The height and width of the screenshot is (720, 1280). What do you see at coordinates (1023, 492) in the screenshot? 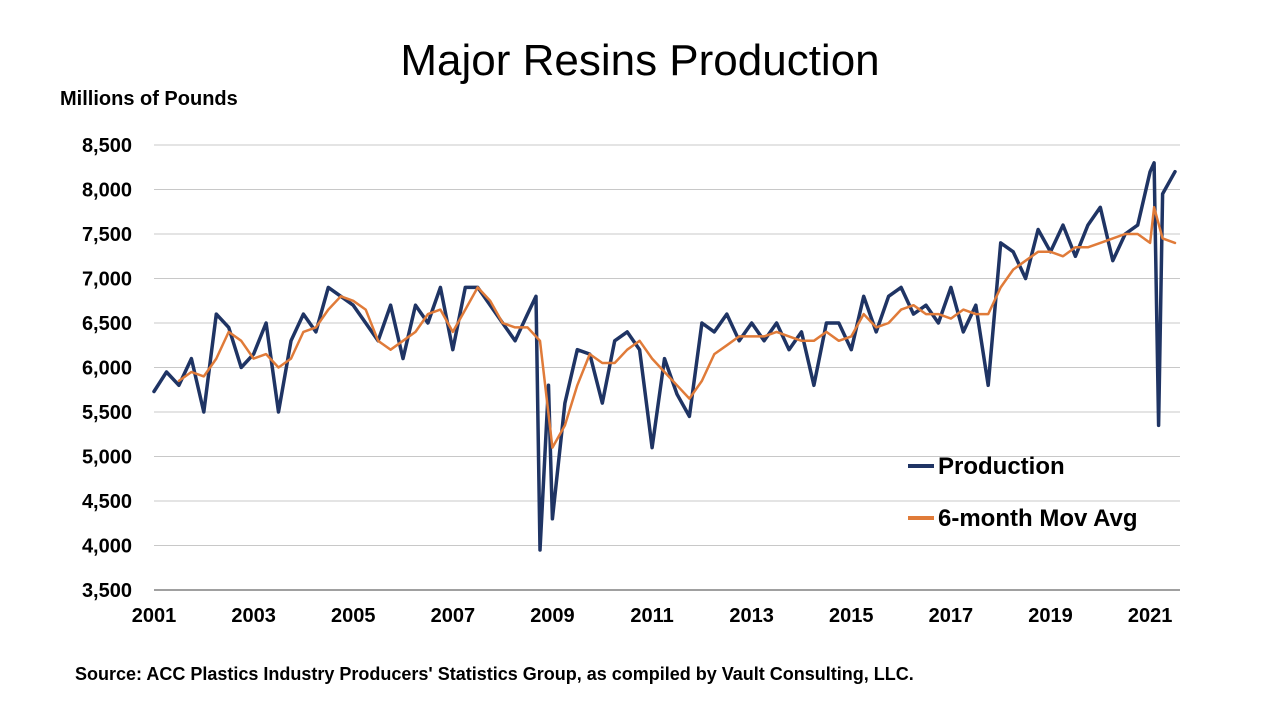
I see `legend: Production 6-month Mov Avg` at bounding box center [1023, 492].